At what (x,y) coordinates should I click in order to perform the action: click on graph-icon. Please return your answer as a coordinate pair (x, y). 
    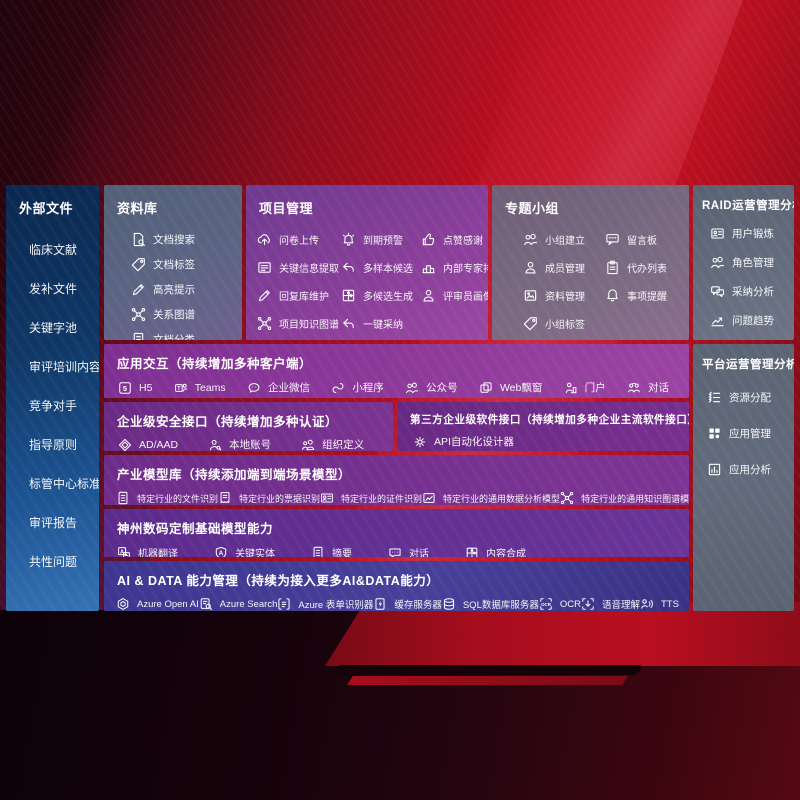
    Looking at the image, I should click on (567, 498).